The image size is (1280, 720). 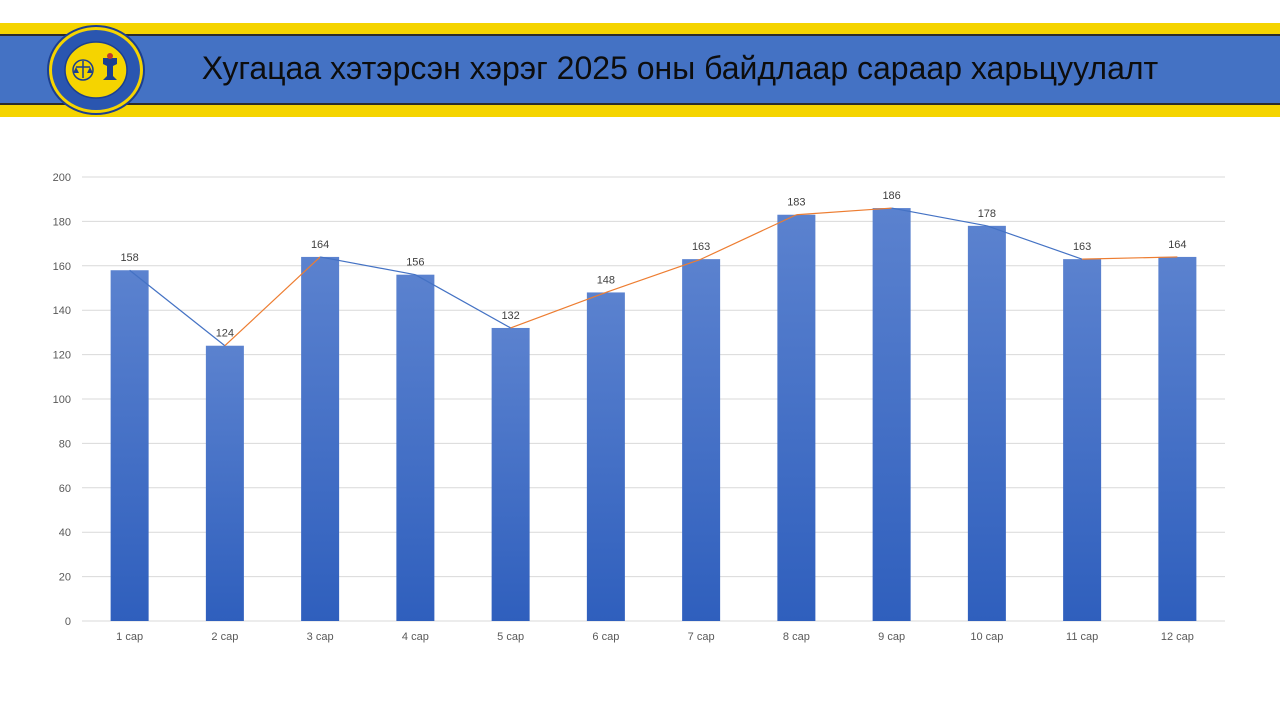 I want to click on y-tick-label: 140, so click(x=62, y=311).